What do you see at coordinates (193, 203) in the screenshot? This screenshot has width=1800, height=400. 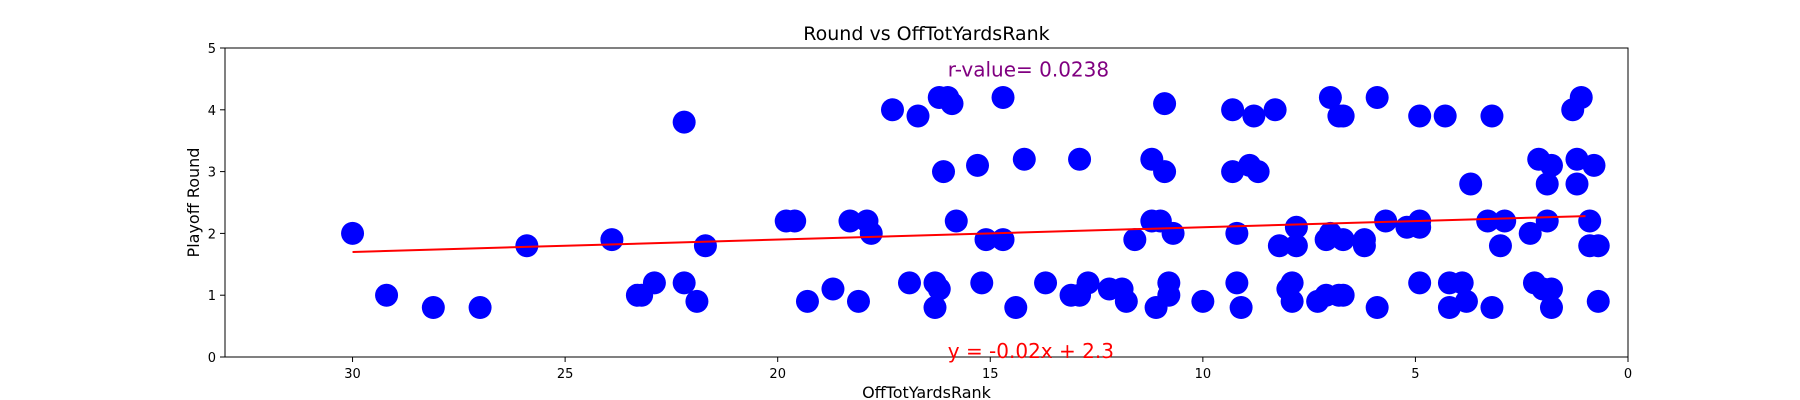 I see `y-axis-label: Playoff Round` at bounding box center [193, 203].